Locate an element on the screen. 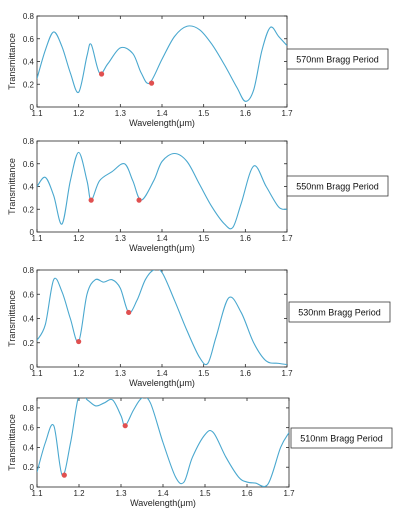 This screenshot has height=509, width=393. legend-label: 550nm Bragg Period is located at coordinates (337, 187).